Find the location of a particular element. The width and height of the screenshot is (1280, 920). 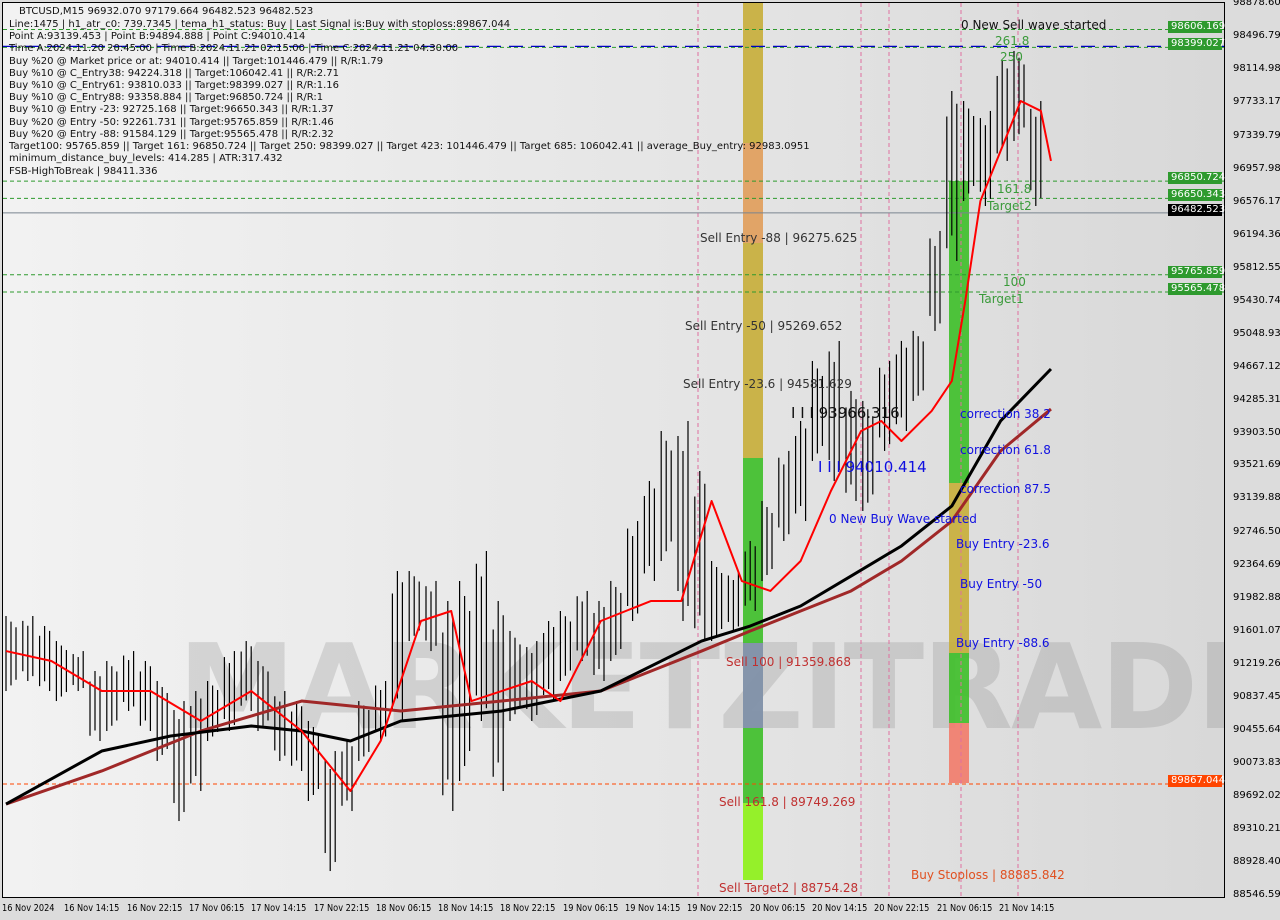

fsb-high-to-break: FSB-HighToBreak | 98411.336 is located at coordinates (83, 171).